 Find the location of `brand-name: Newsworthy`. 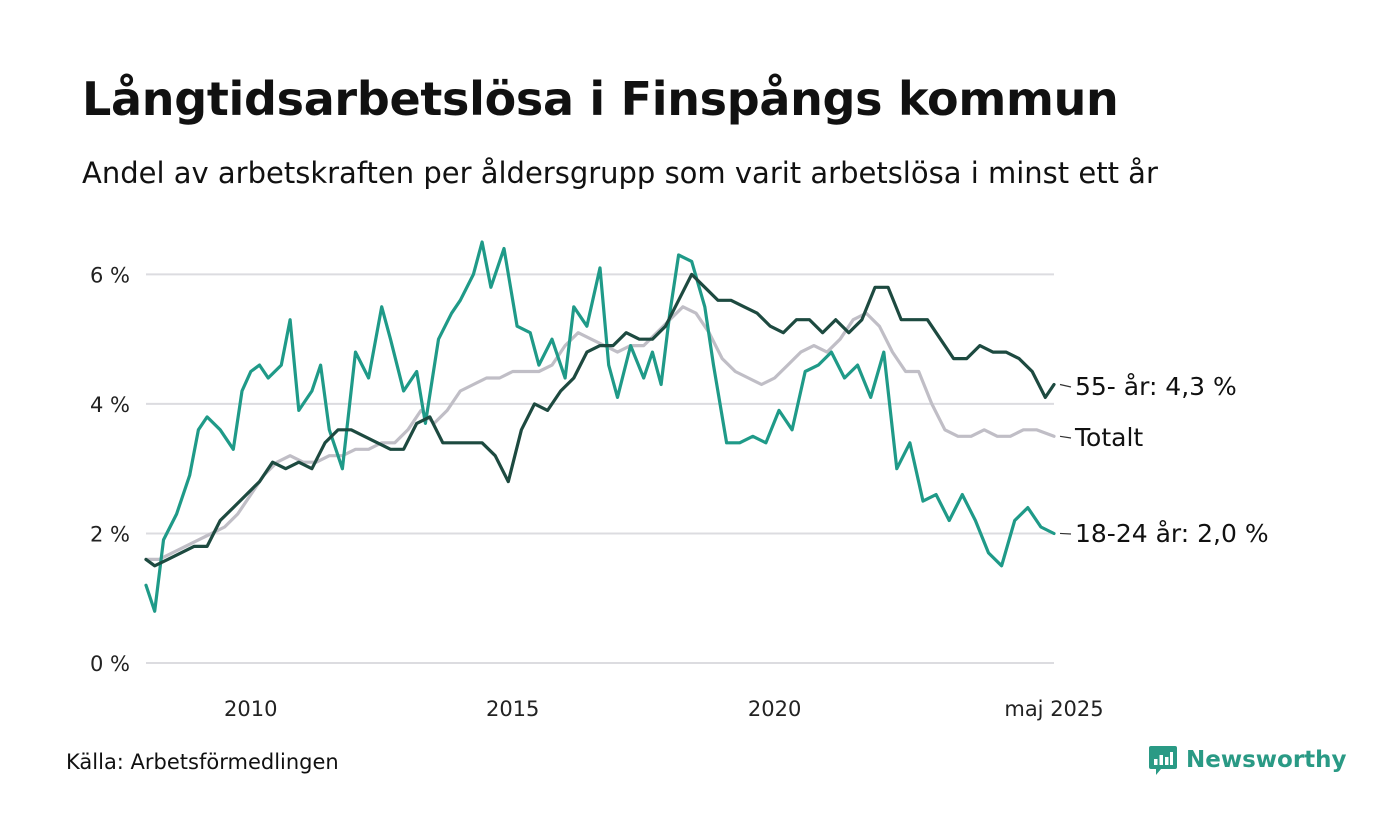

brand-name: Newsworthy is located at coordinates (1266, 760).